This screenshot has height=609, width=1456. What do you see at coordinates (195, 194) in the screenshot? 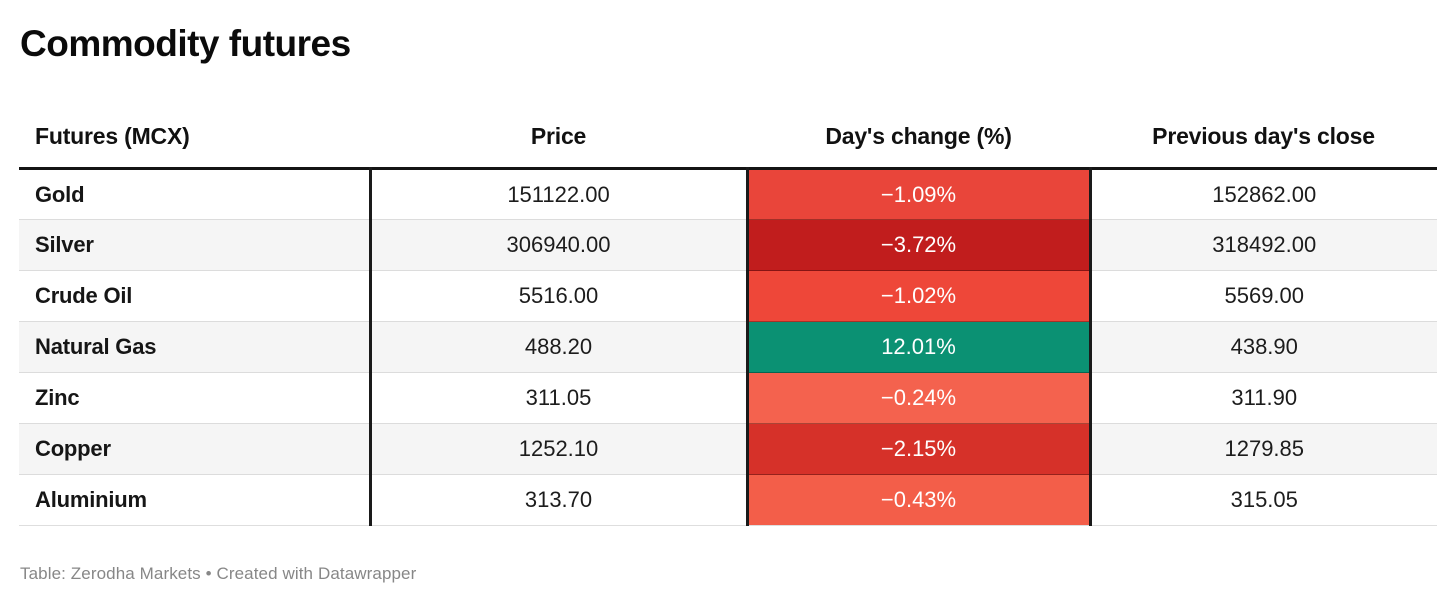
I see `futures-name-cell: Gold` at bounding box center [195, 194].